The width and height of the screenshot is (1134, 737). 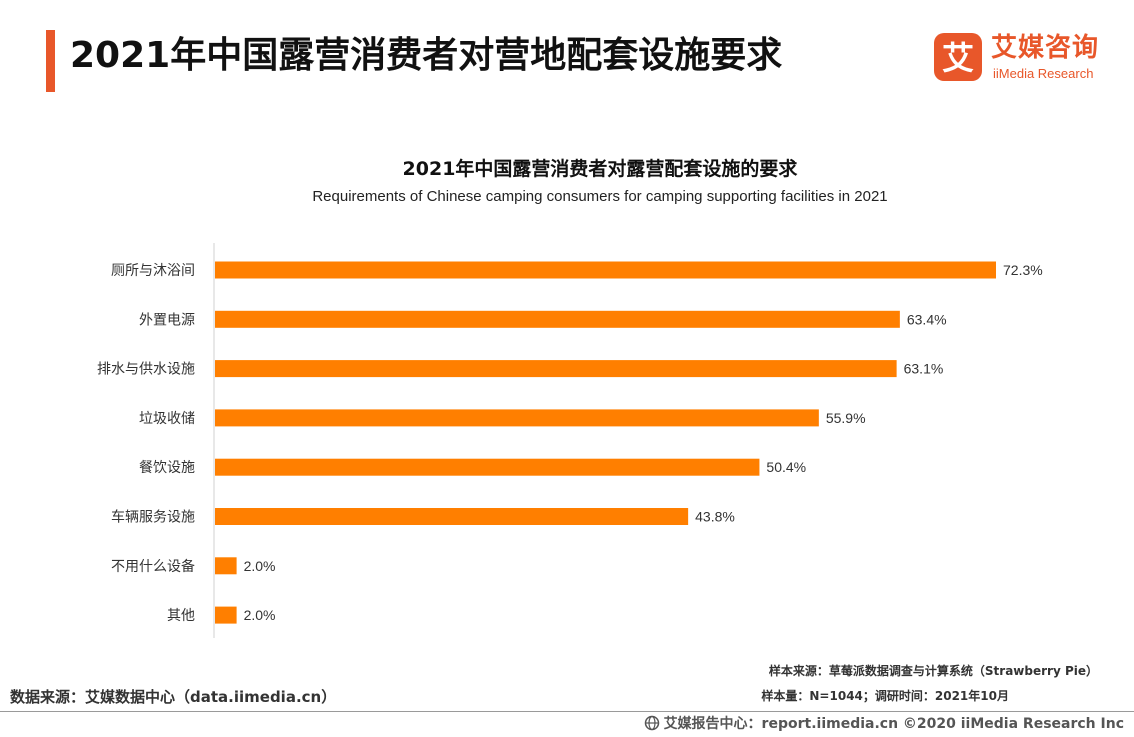 What do you see at coordinates (1045, 48) in the screenshot?
I see `brand-name-cn: 艾媒咨询` at bounding box center [1045, 48].